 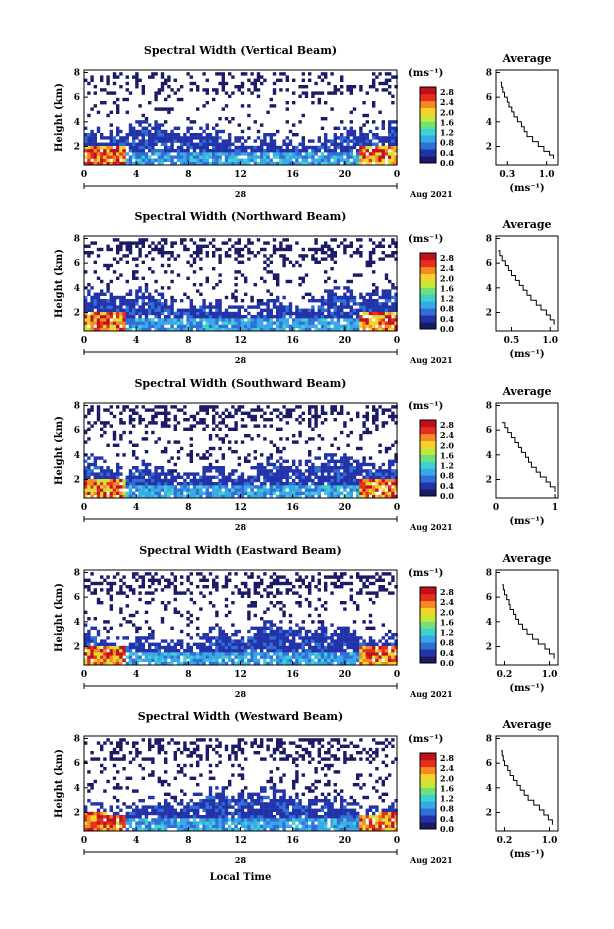 I want to click on y-axis-label: Height (km), so click(x=59, y=450).